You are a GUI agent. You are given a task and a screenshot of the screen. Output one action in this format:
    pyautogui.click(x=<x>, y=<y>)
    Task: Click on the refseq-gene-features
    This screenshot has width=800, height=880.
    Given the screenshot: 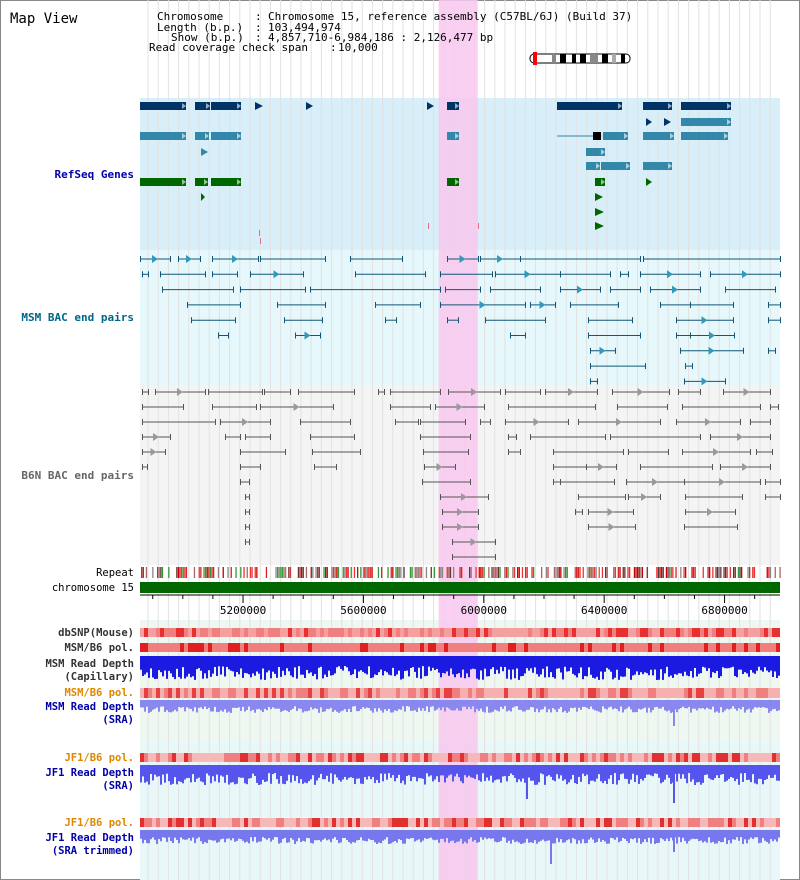 What is the action you would take?
    pyautogui.click(x=435, y=173)
    